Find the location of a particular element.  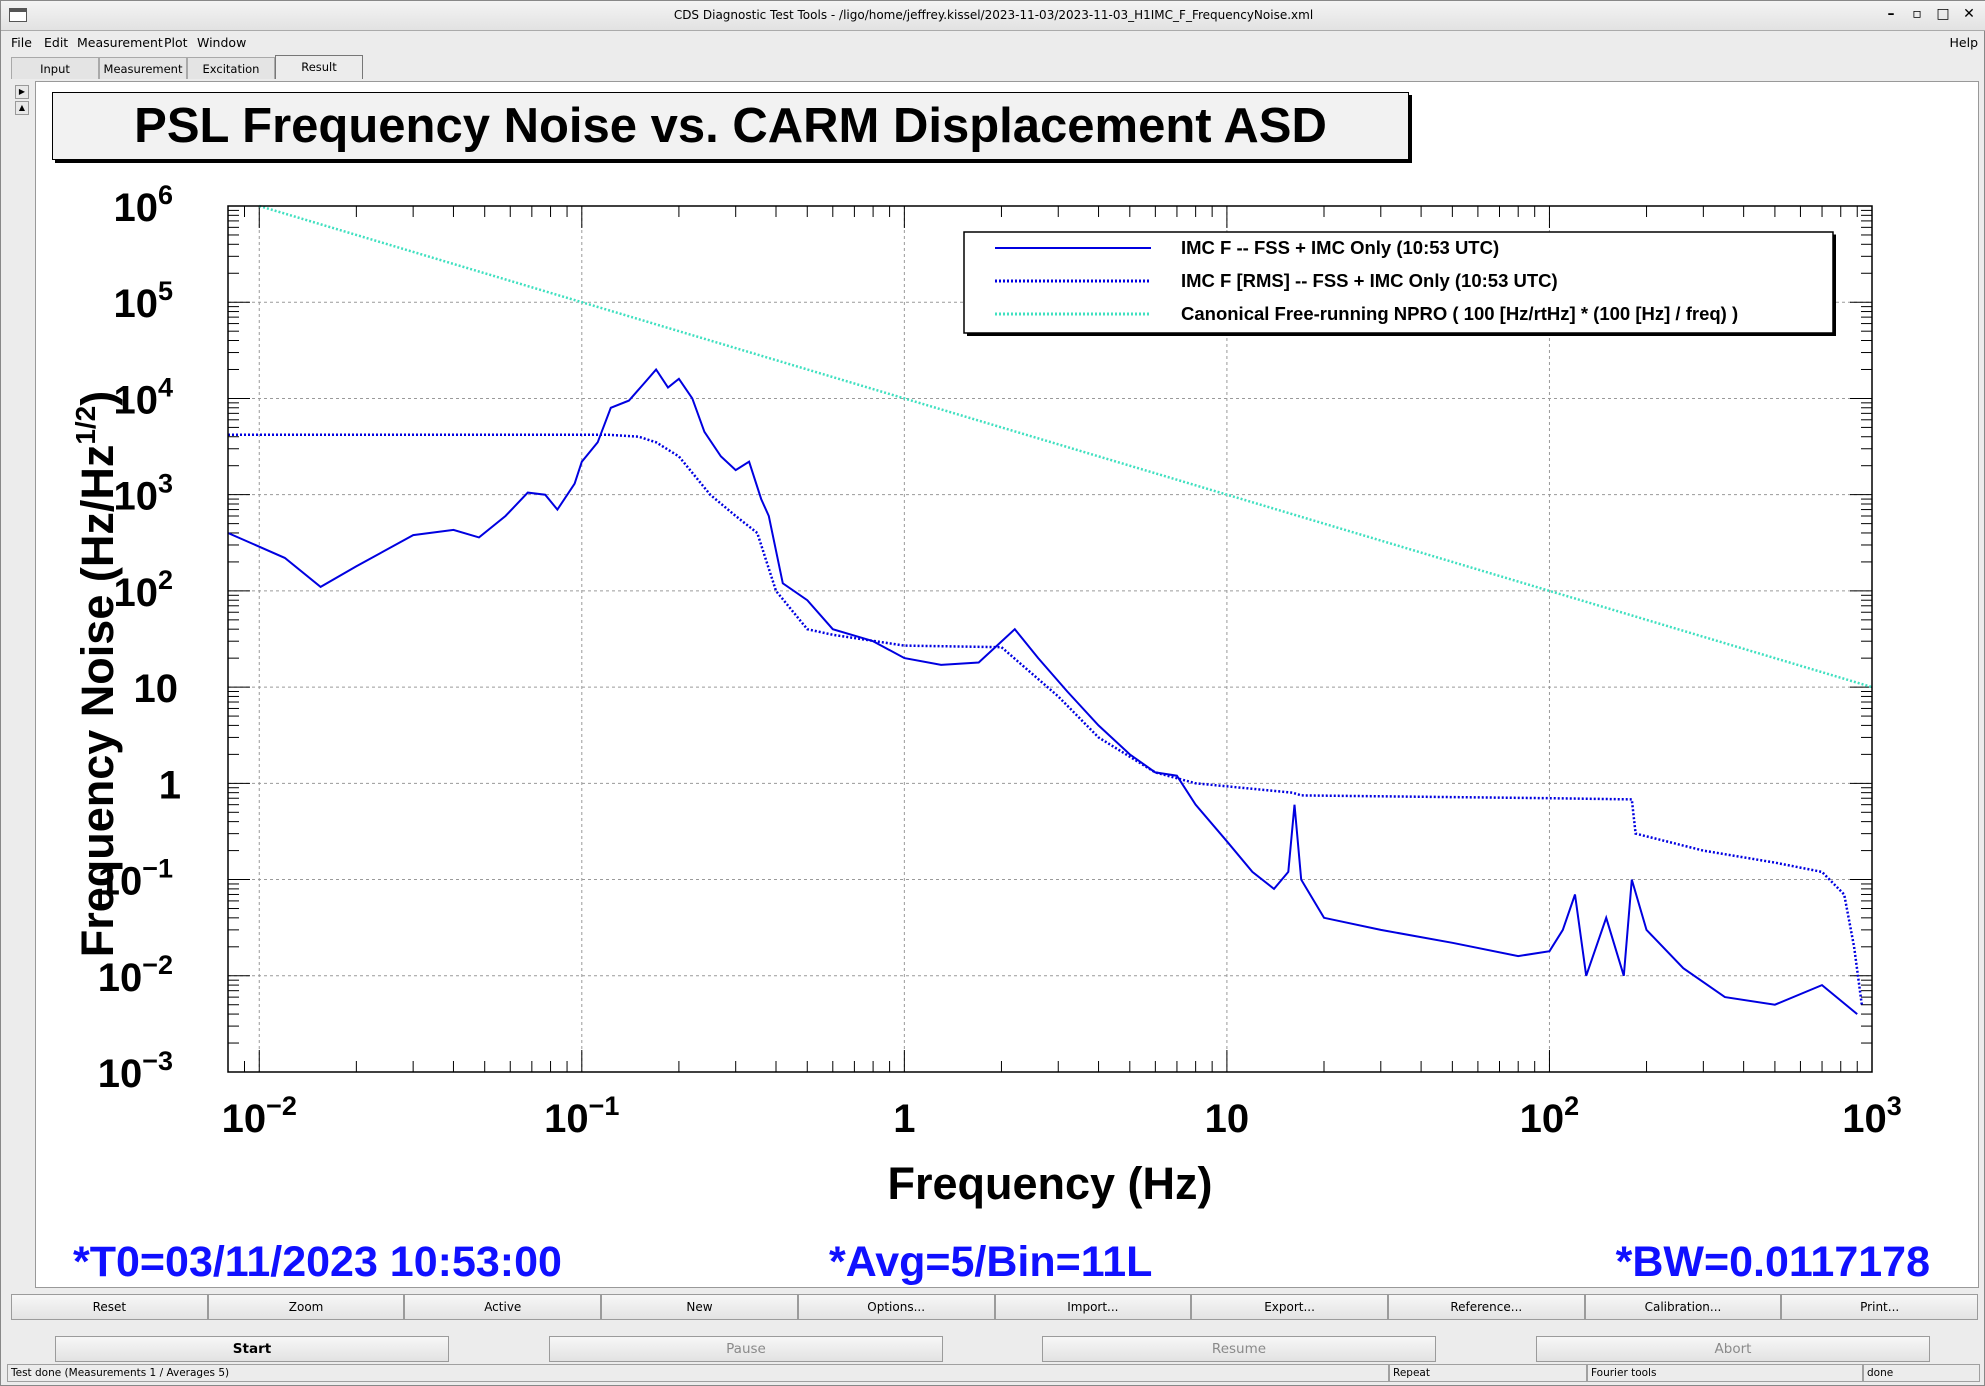

zoom-button: Zoom is located at coordinates (306, 1307).